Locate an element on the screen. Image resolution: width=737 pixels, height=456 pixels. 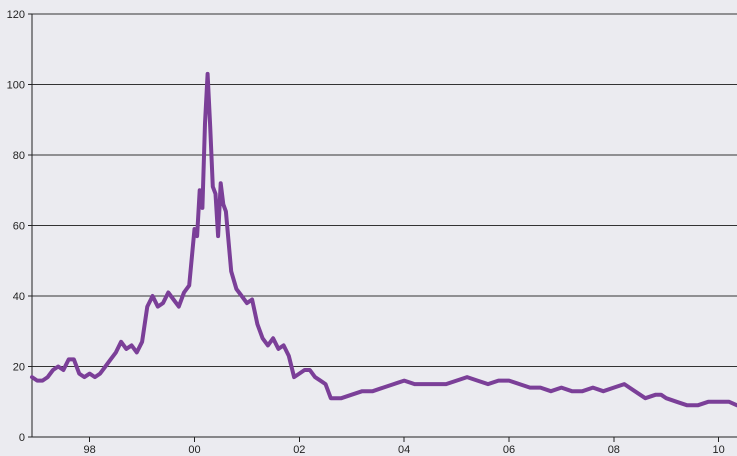
y-tick-label: 20 is located at coordinates (19, 368).